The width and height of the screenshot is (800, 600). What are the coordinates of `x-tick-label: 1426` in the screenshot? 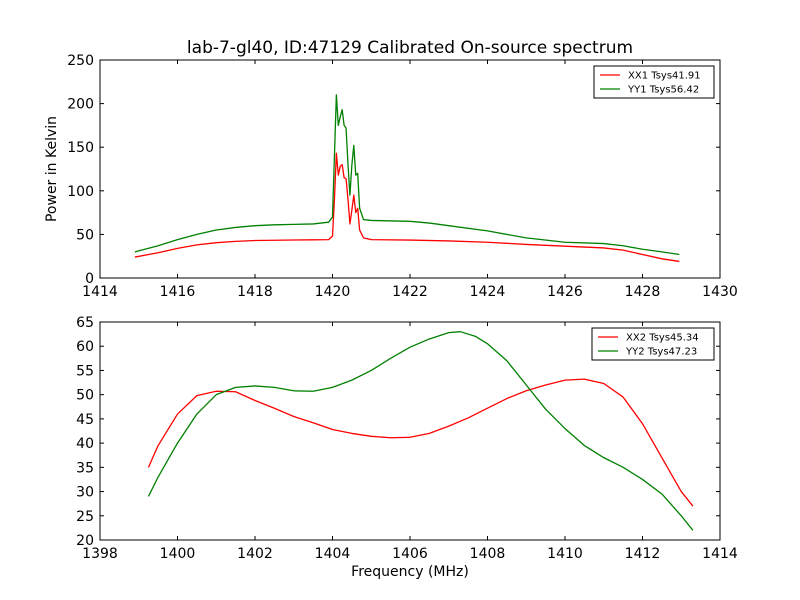 It's located at (565, 292).